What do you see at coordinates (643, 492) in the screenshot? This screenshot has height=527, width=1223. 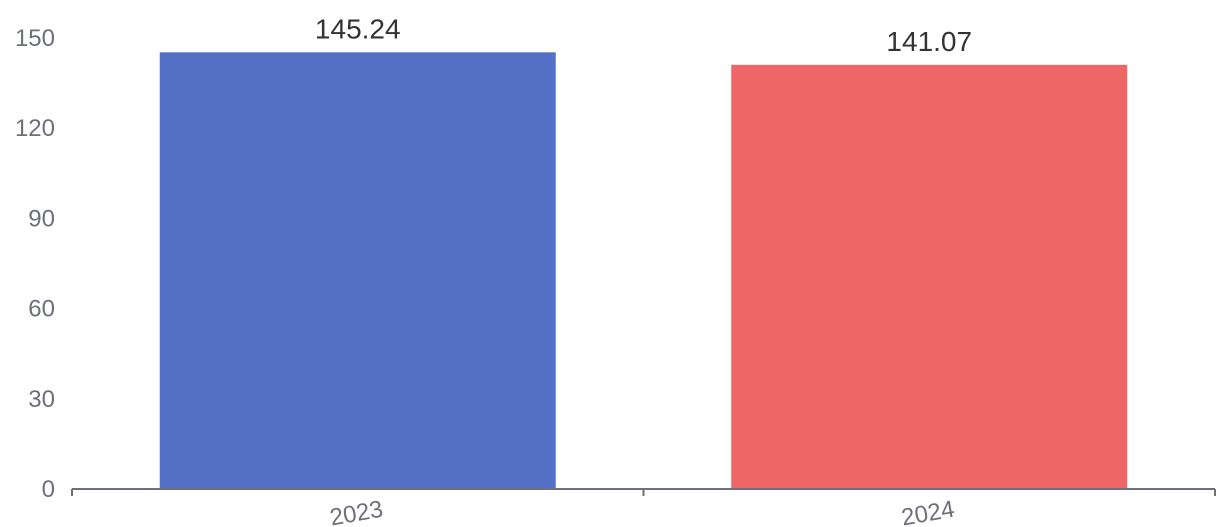 I see `x-axis` at bounding box center [643, 492].